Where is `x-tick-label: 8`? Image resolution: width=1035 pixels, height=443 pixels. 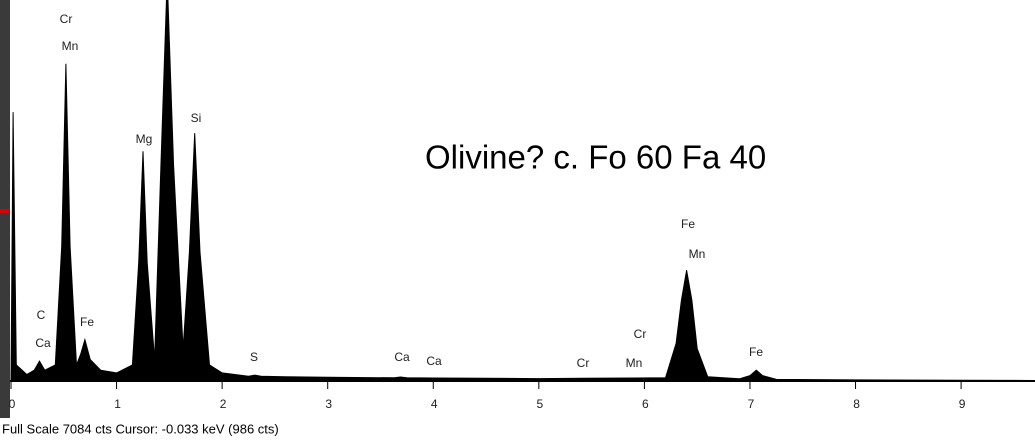
x-tick-label: 8 is located at coordinates (856, 404).